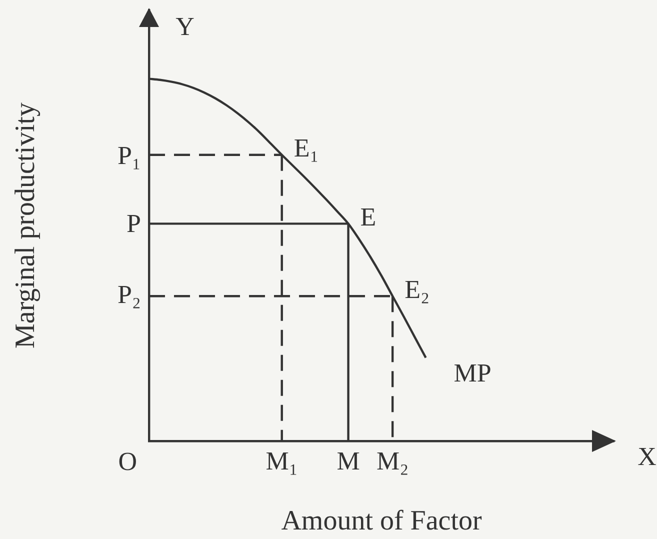 This screenshot has width=657, height=539. What do you see at coordinates (647, 456) in the screenshot?
I see `text: X` at bounding box center [647, 456].